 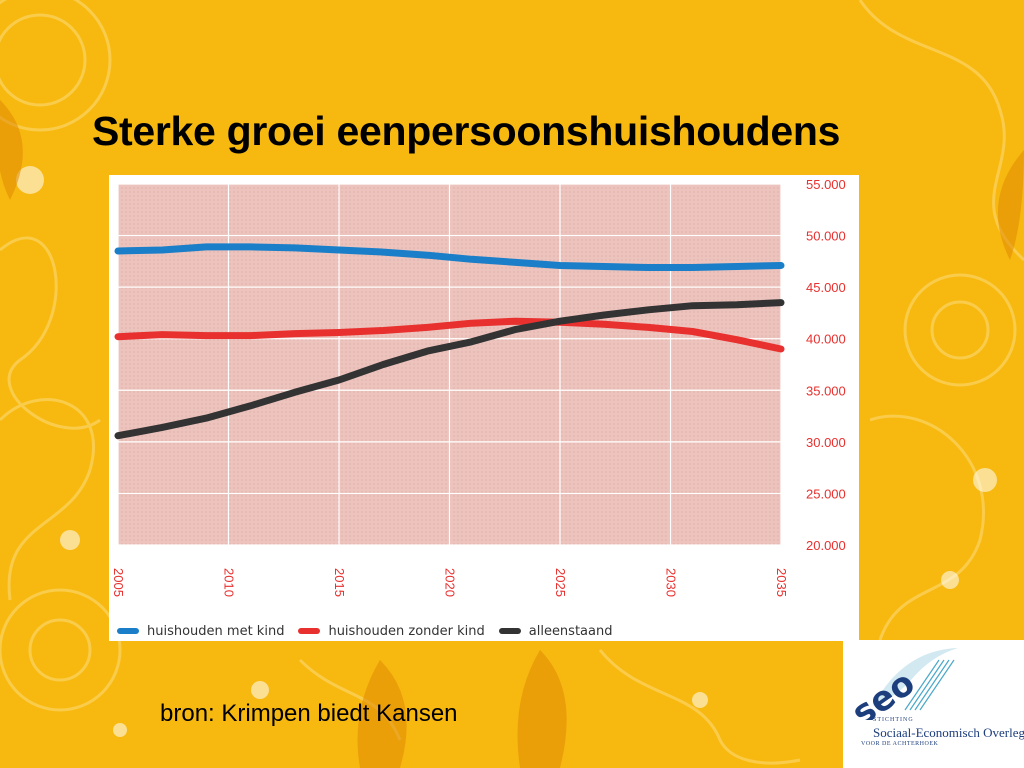 I want to click on legend-item-alleenstaand: alleenstaand, so click(x=555, y=631).